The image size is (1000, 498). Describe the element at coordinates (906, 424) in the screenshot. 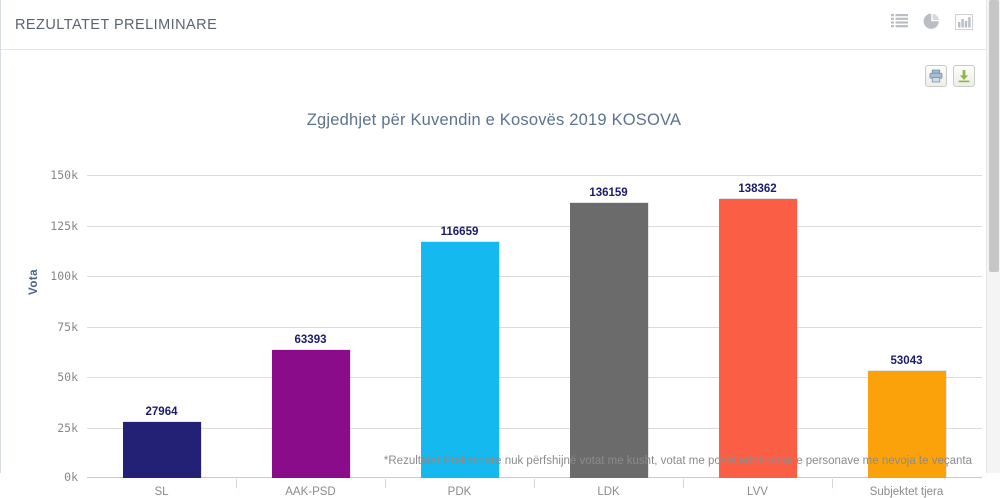

I see `bar-subjektet-tjera` at that location.